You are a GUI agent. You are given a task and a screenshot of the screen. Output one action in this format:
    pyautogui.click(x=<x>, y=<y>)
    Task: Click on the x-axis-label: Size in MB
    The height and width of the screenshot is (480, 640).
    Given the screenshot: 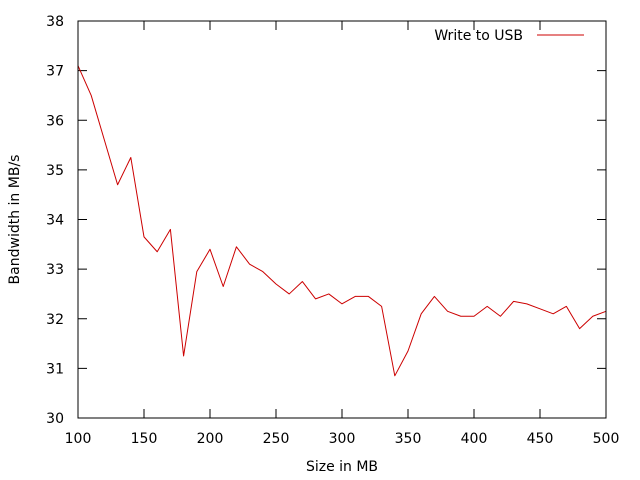 What is the action you would take?
    pyautogui.click(x=342, y=467)
    